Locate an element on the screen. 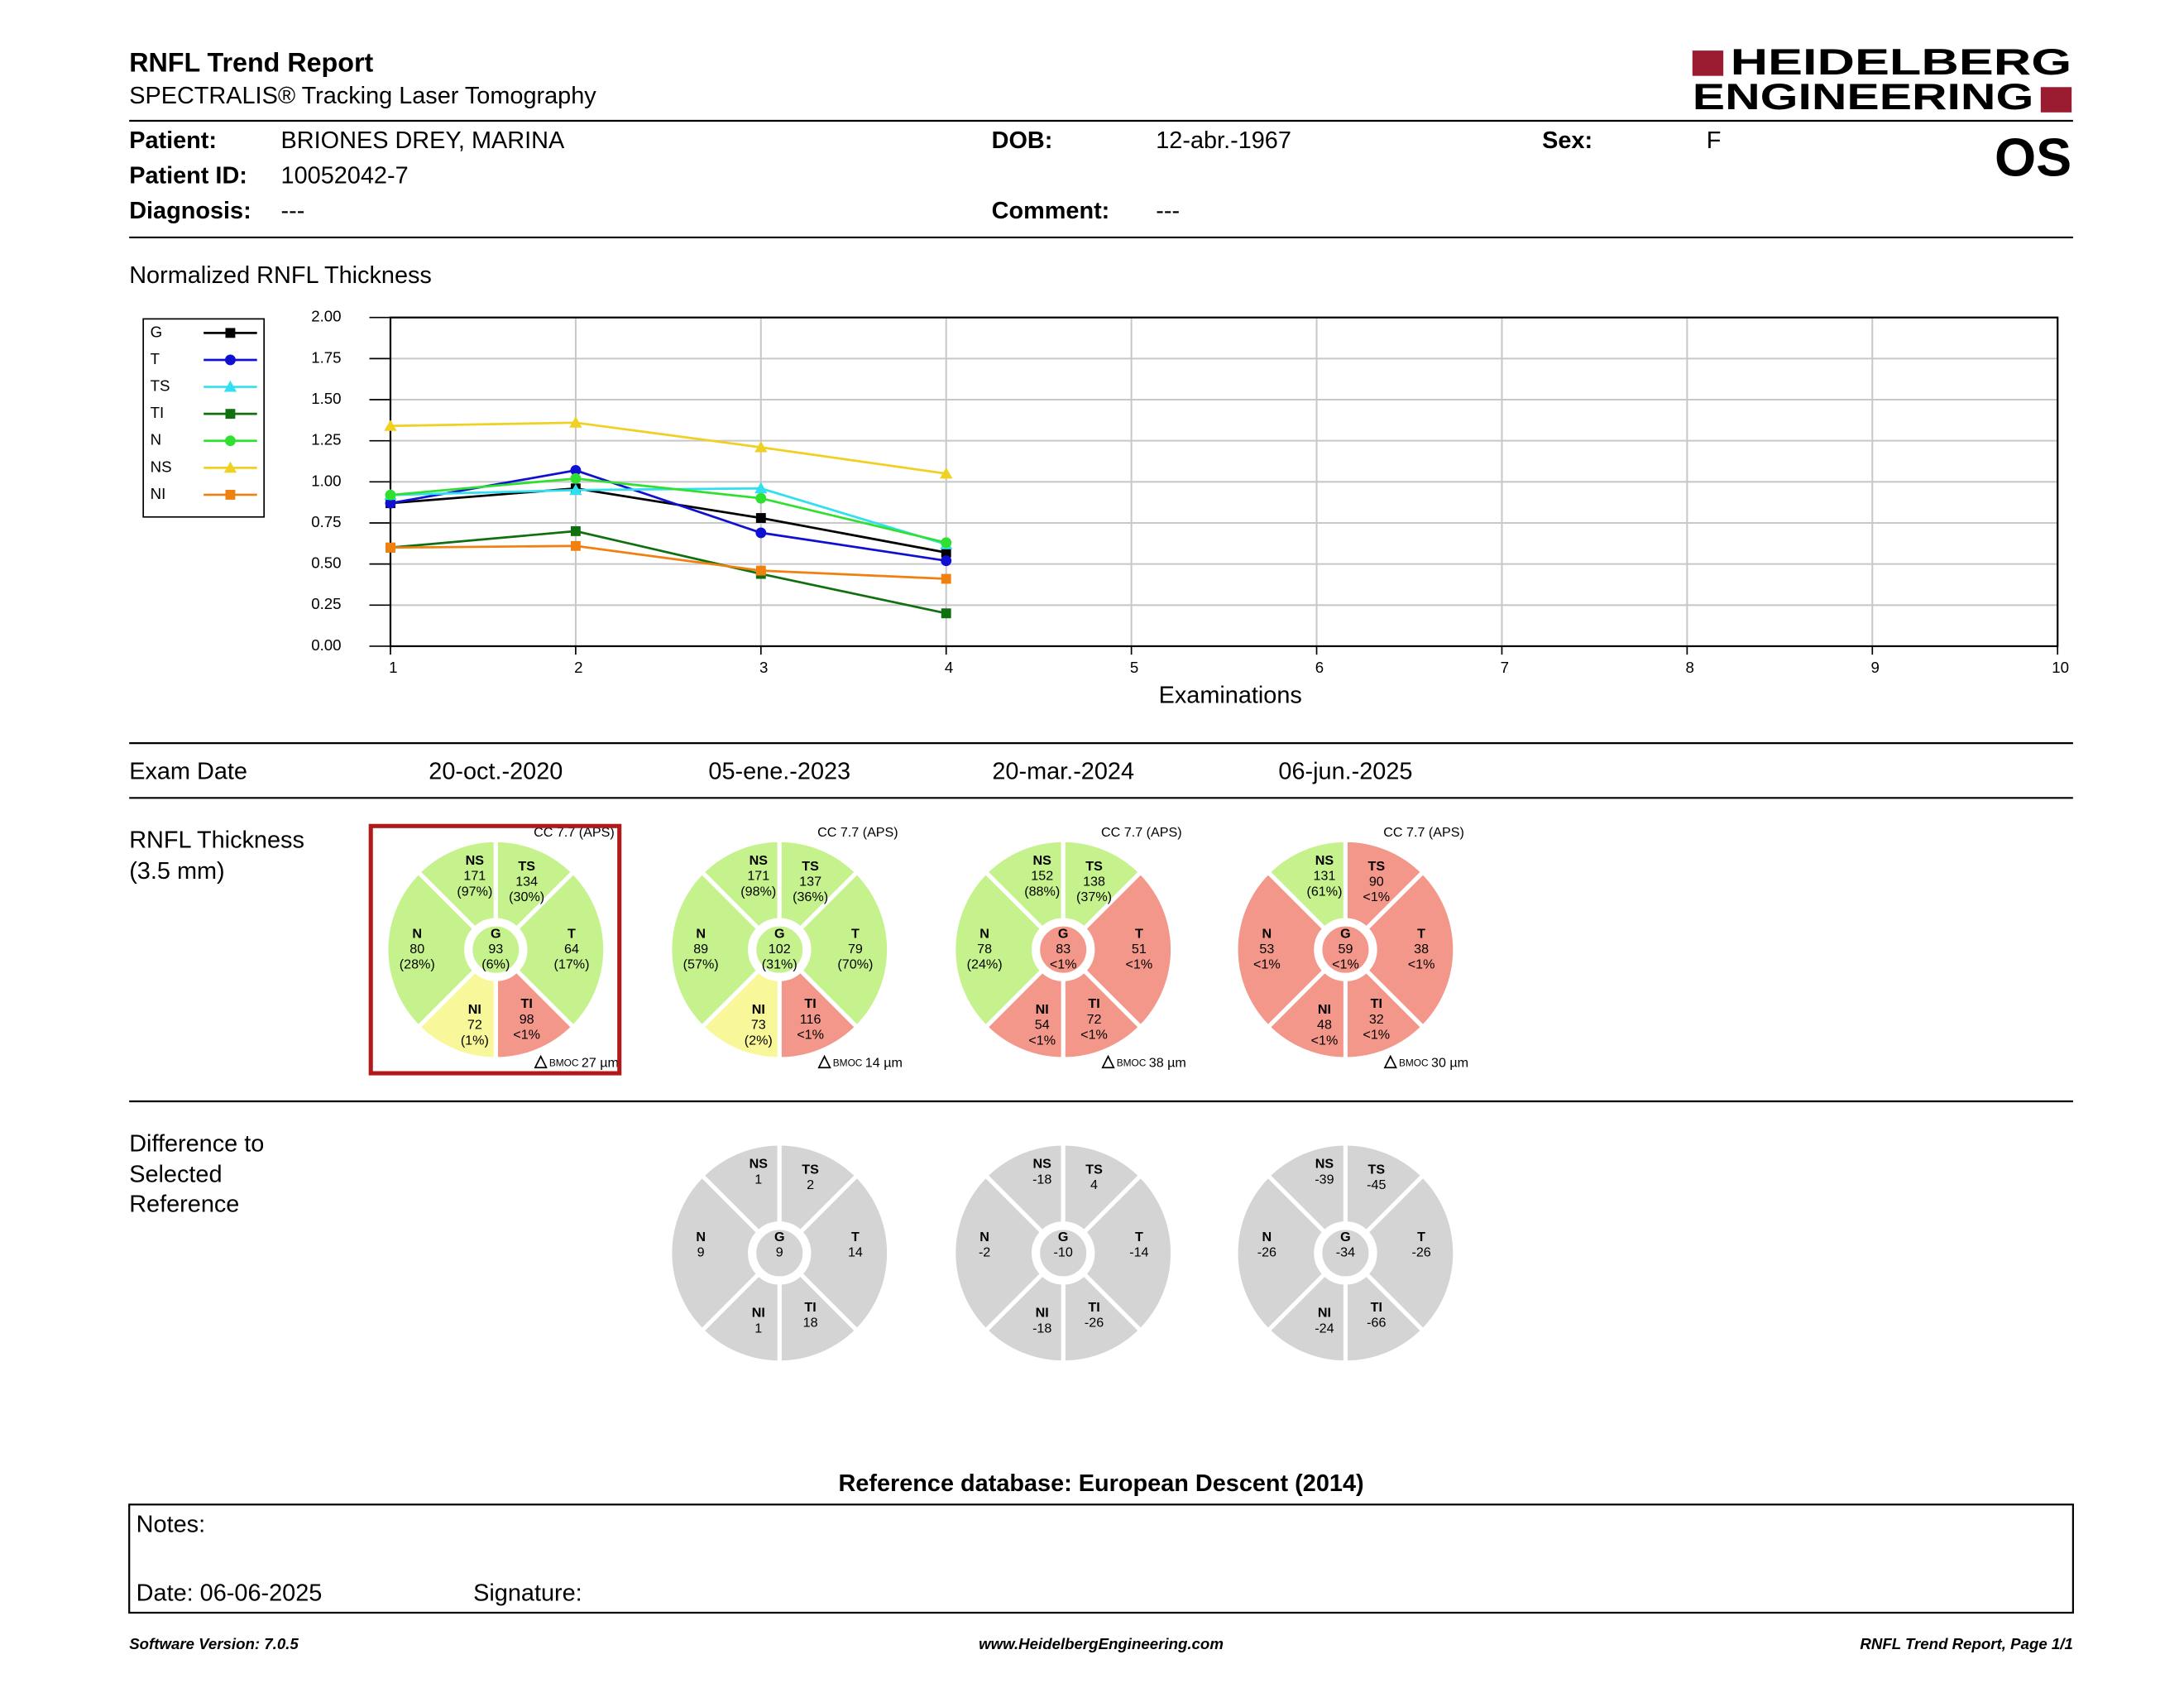  sector-percent: (17%) is located at coordinates (571, 964).